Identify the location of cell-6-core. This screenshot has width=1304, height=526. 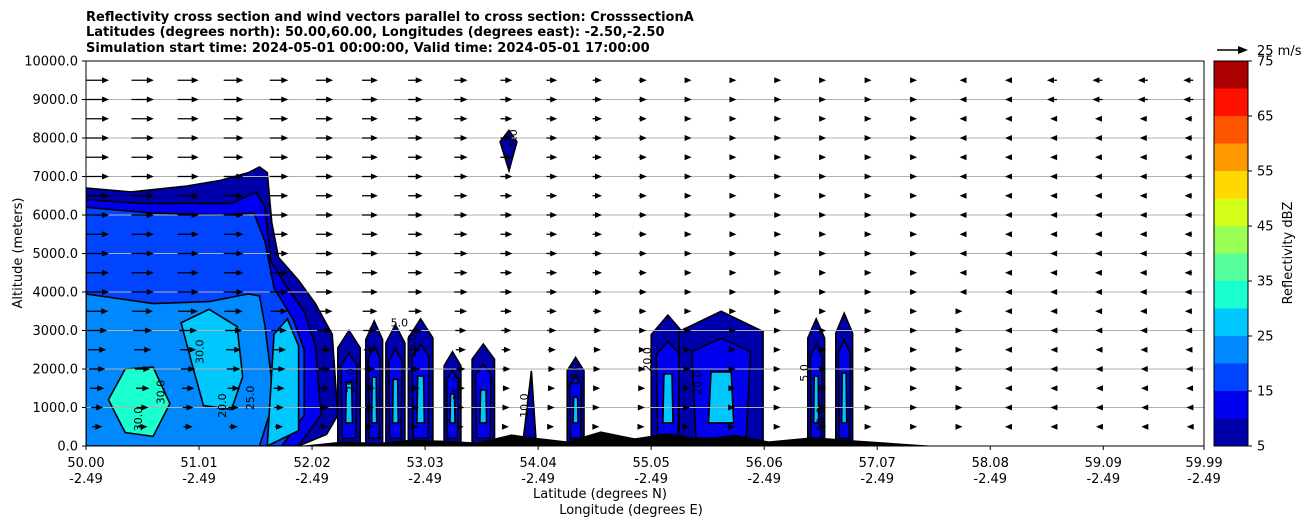
(483, 406).